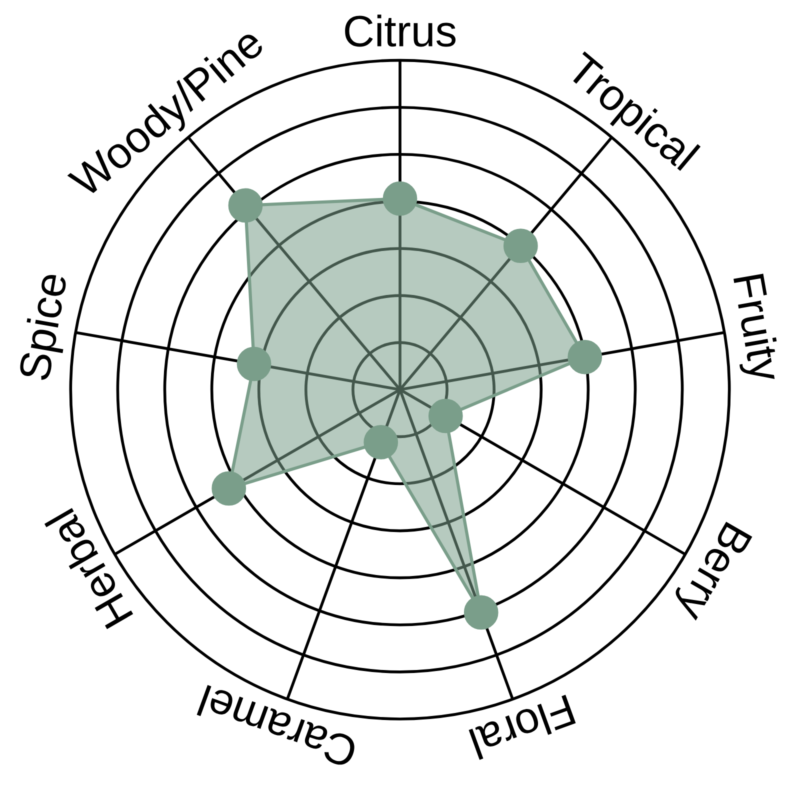 The width and height of the screenshot is (800, 789). Describe the element at coordinates (400, 30) in the screenshot. I see `spoke-label: Citrus` at that location.